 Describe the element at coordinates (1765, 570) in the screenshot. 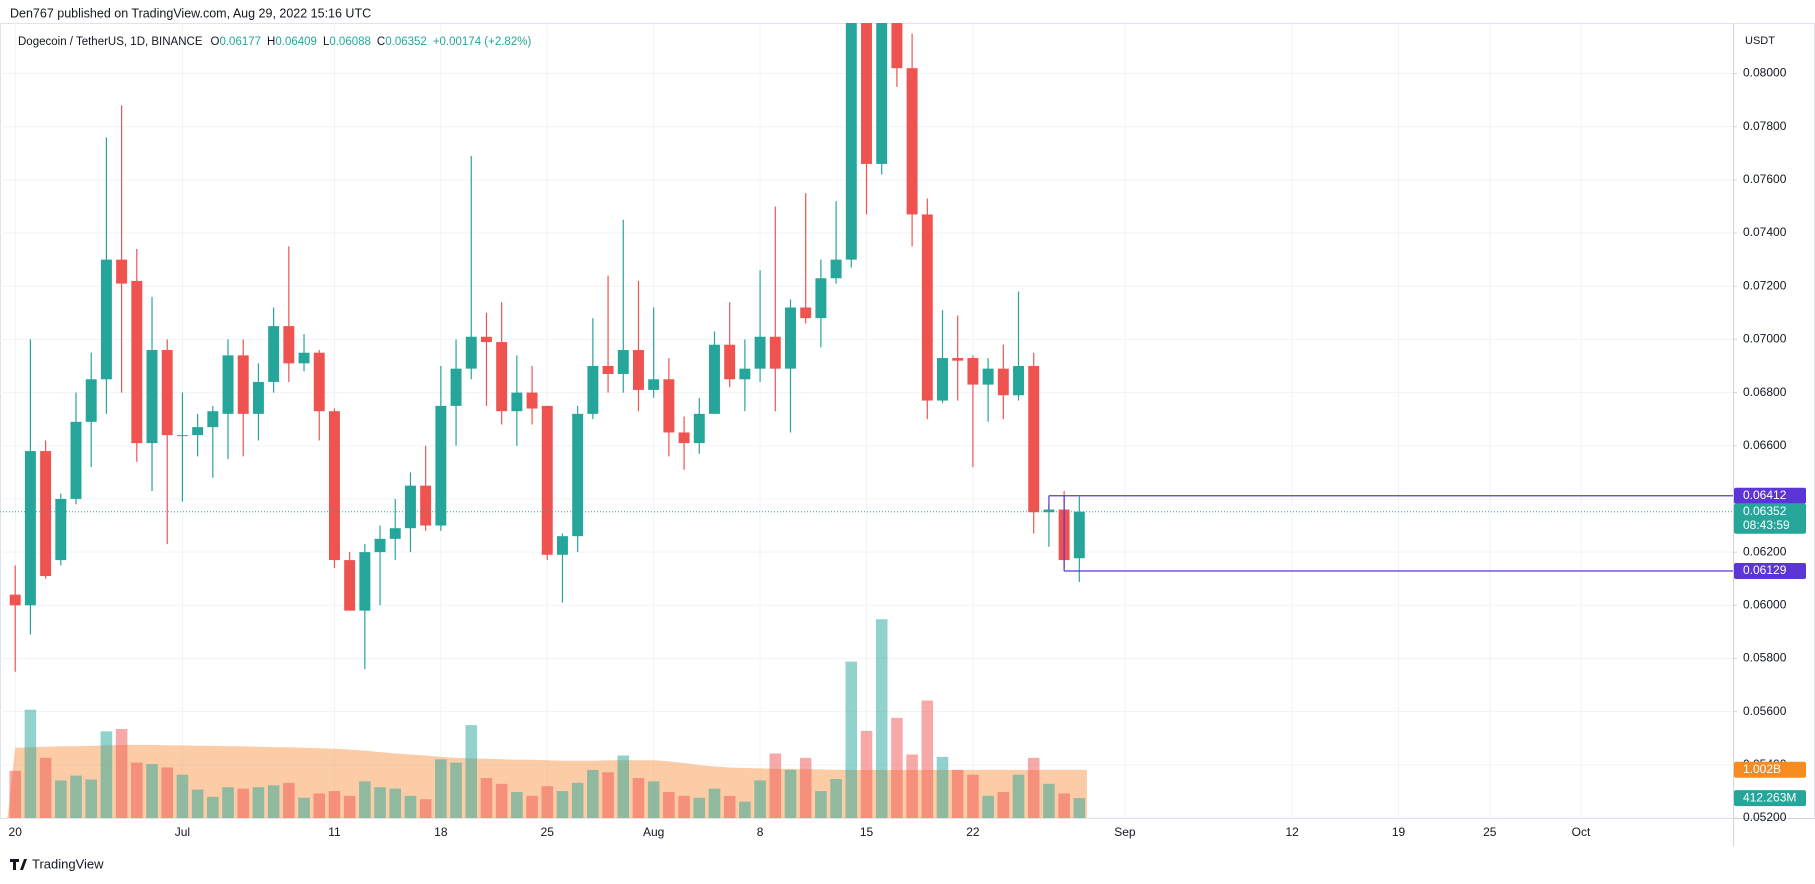

I see `level-label: 0.06129` at that location.